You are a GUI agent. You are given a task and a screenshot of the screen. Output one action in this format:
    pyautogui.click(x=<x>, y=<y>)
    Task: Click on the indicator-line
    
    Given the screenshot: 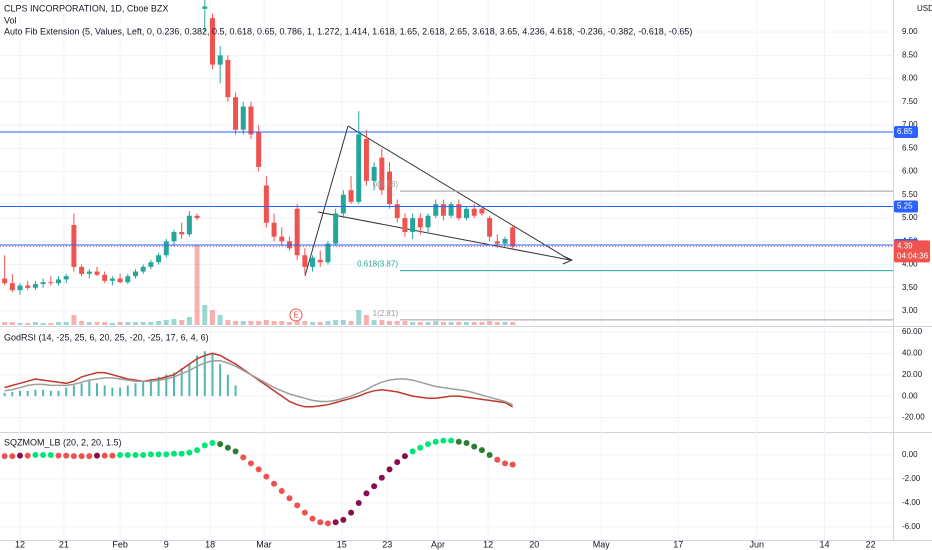 What is the action you would take?
    pyautogui.click(x=259, y=380)
    